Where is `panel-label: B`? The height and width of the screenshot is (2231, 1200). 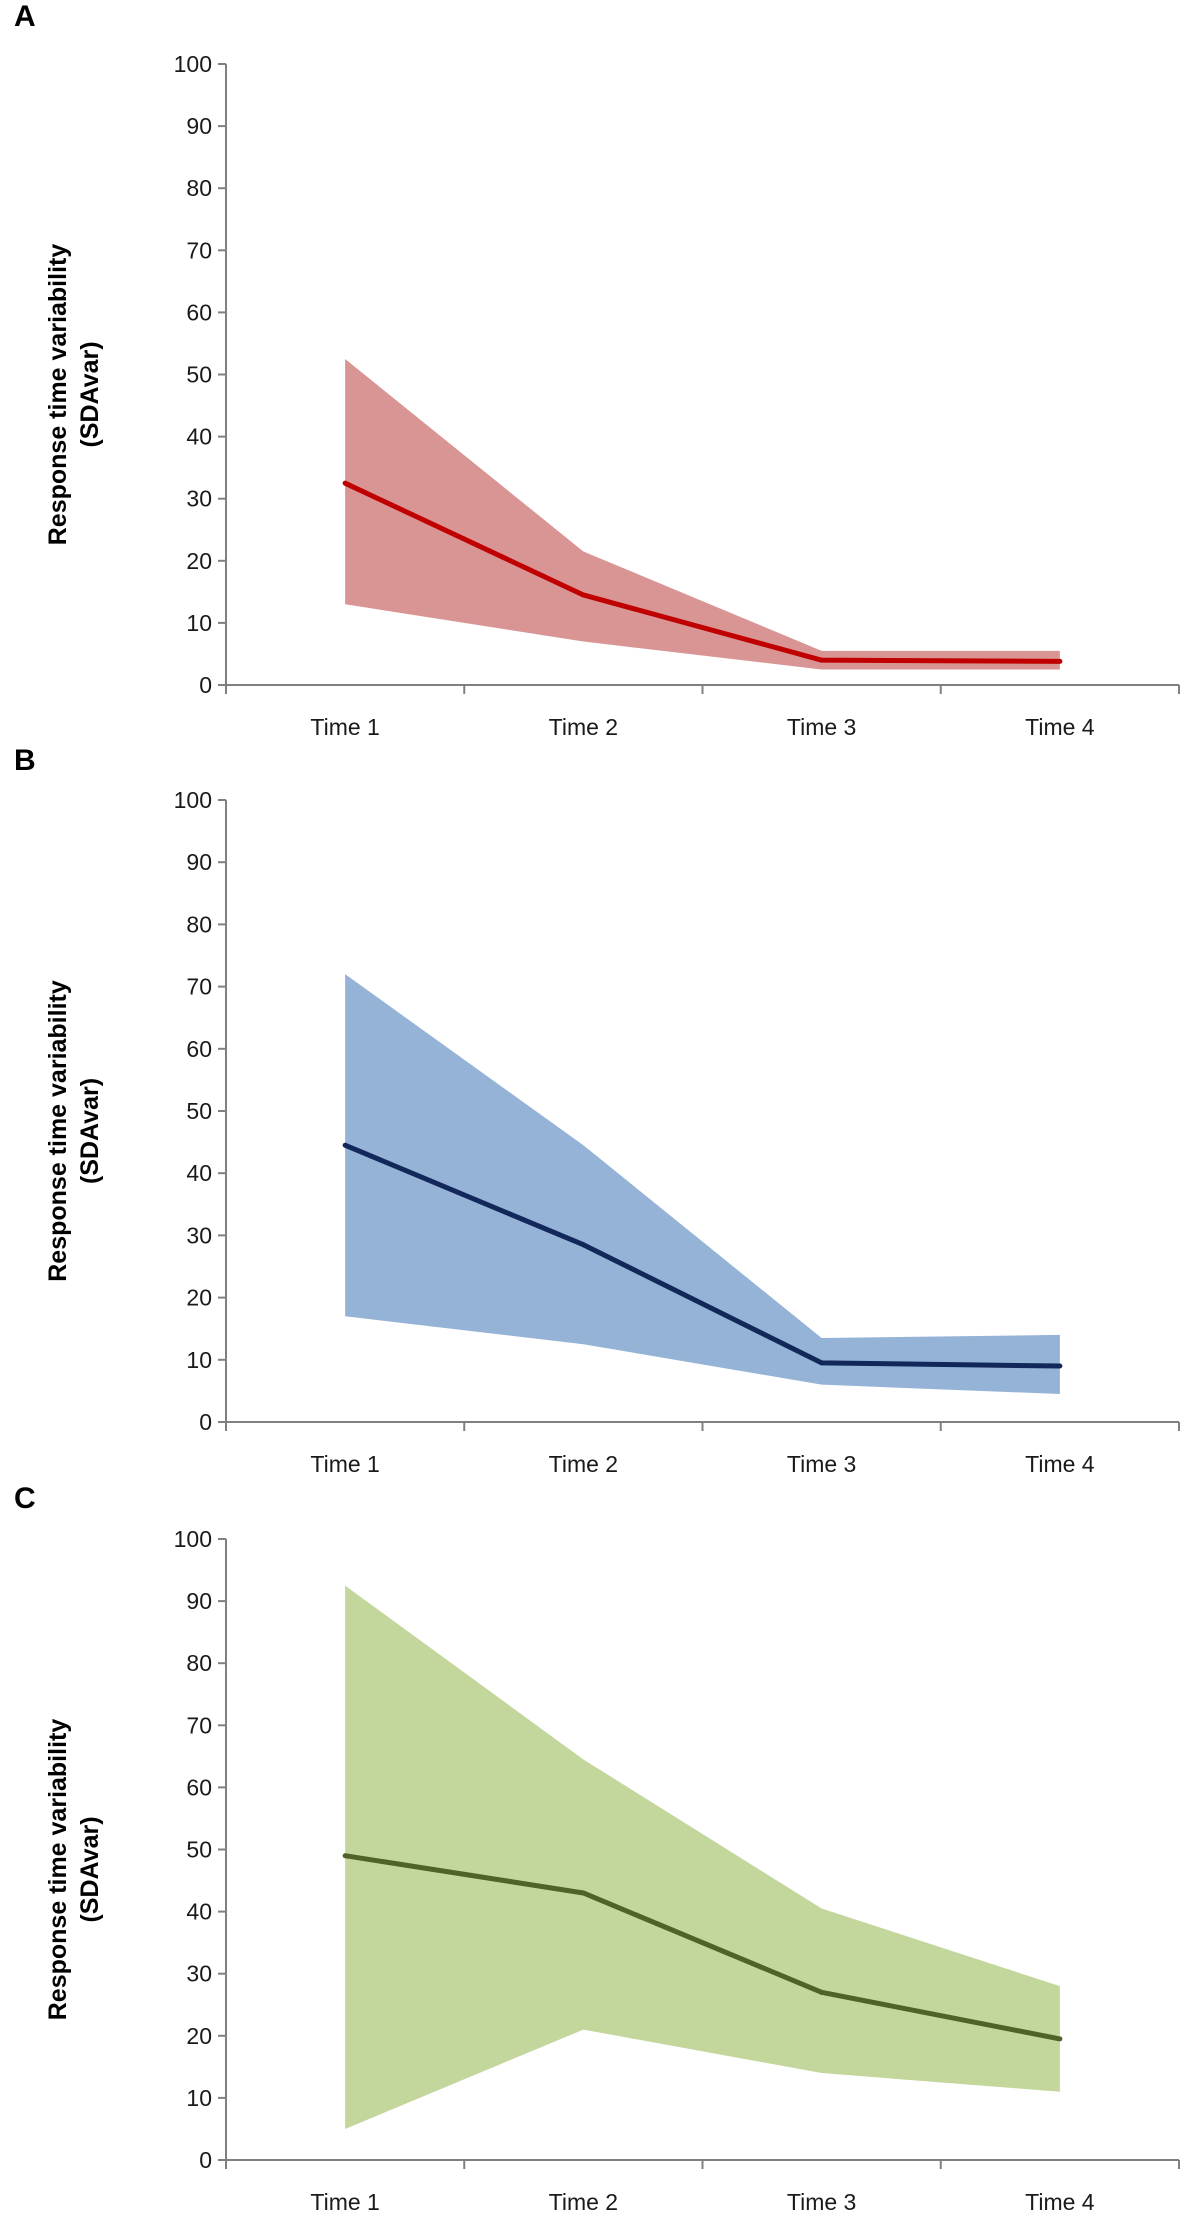
panel-label: B is located at coordinates (25, 760).